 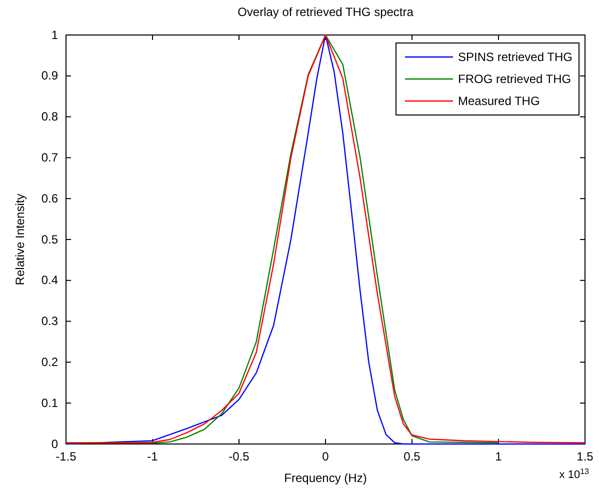 What do you see at coordinates (49, 403) in the screenshot?
I see `y-tick-label: 0.1` at bounding box center [49, 403].